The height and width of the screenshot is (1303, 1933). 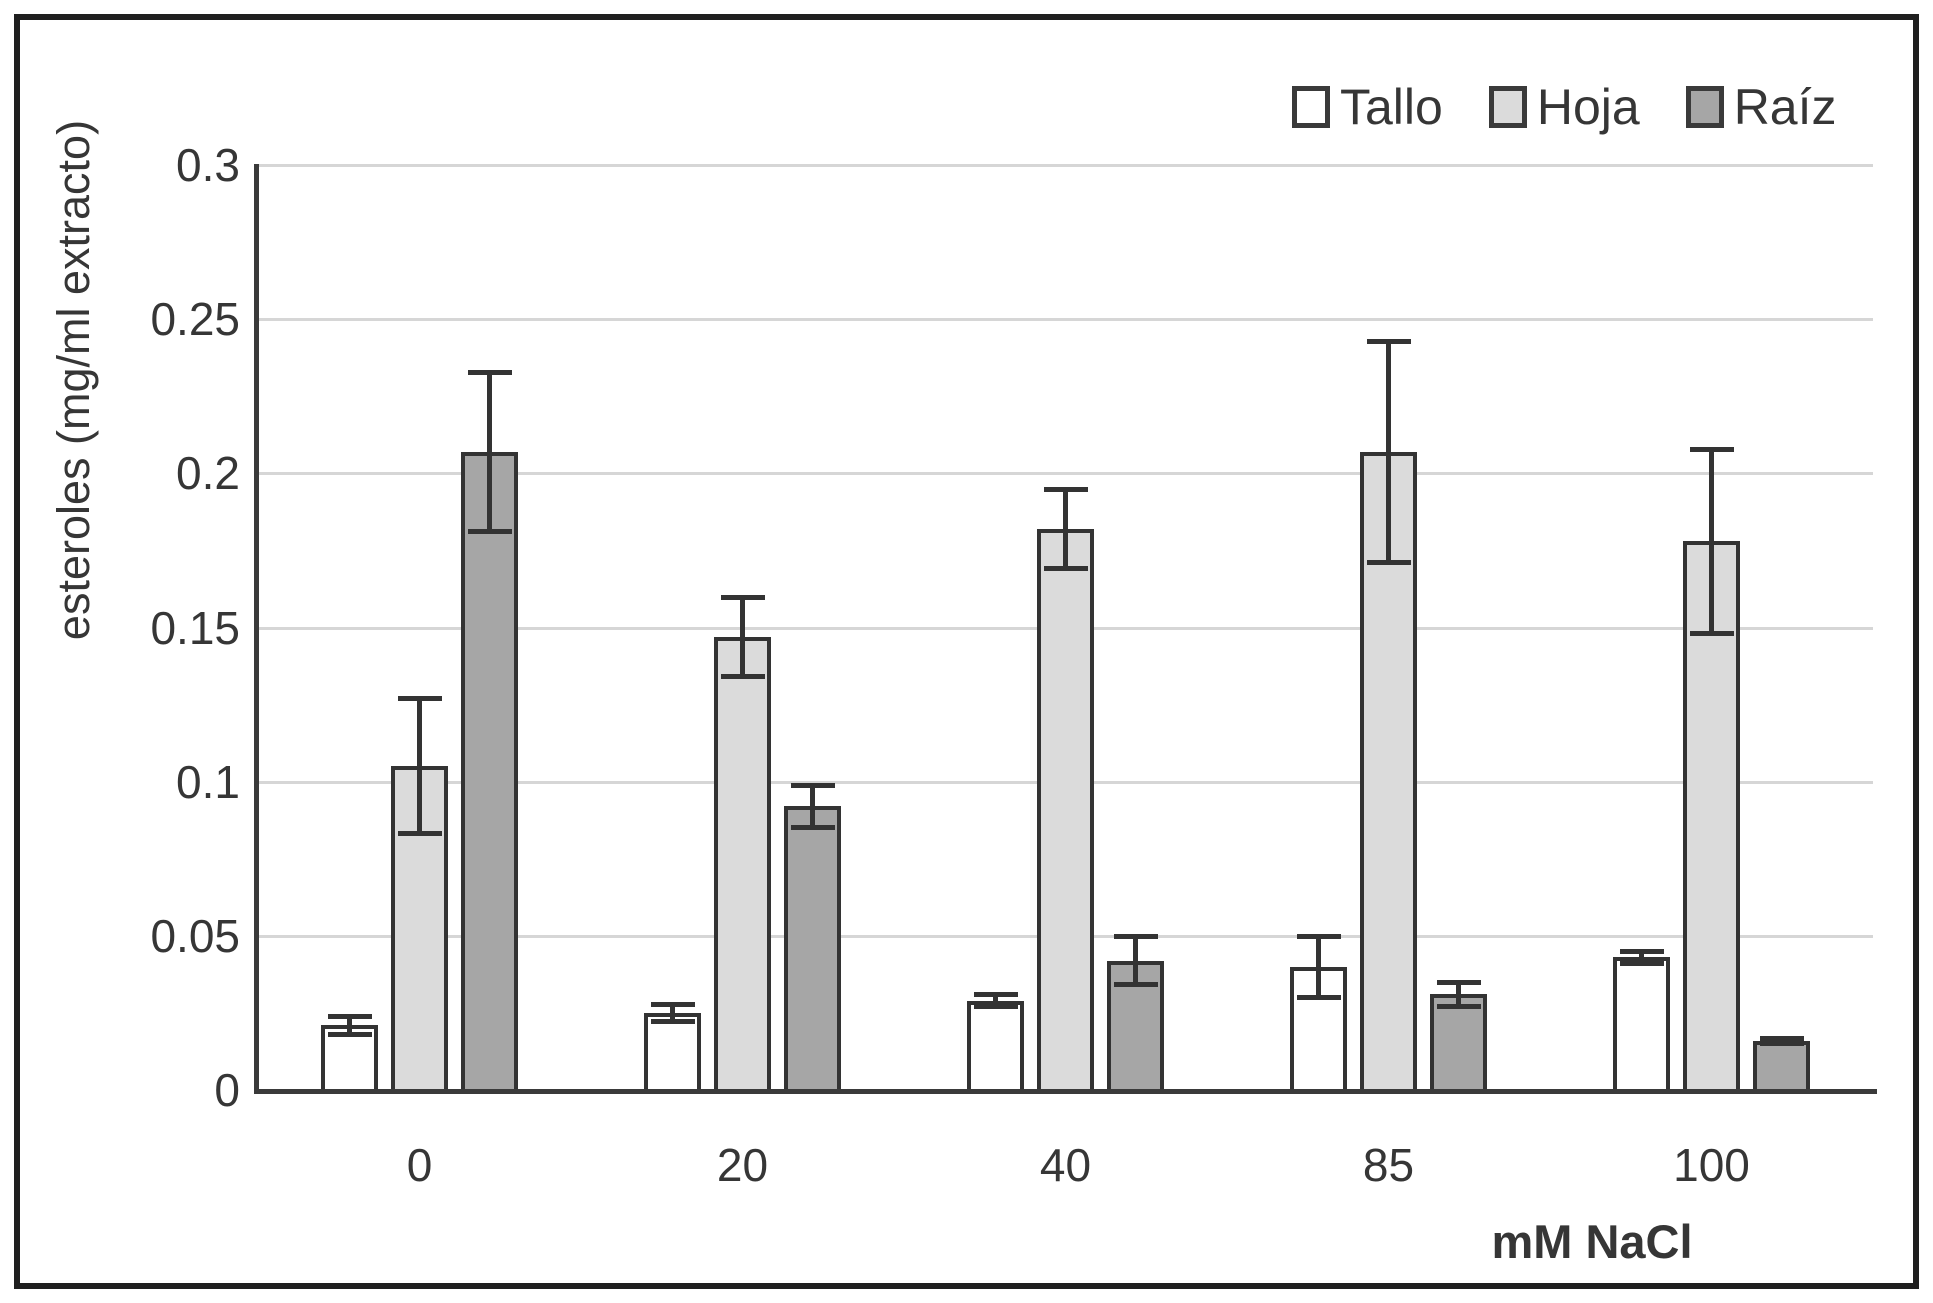 I want to click on error-bar-tallo-100-cap-bottom, so click(x=1641, y=963).